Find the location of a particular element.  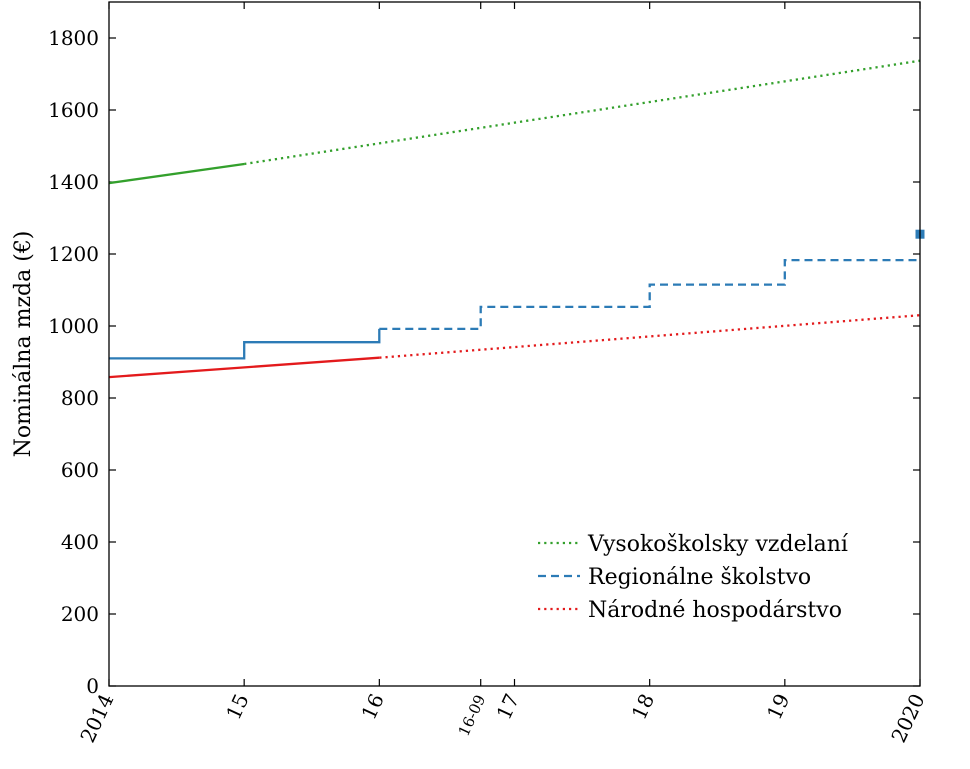

y-tick-label: 1200 is located at coordinates (73, 254).